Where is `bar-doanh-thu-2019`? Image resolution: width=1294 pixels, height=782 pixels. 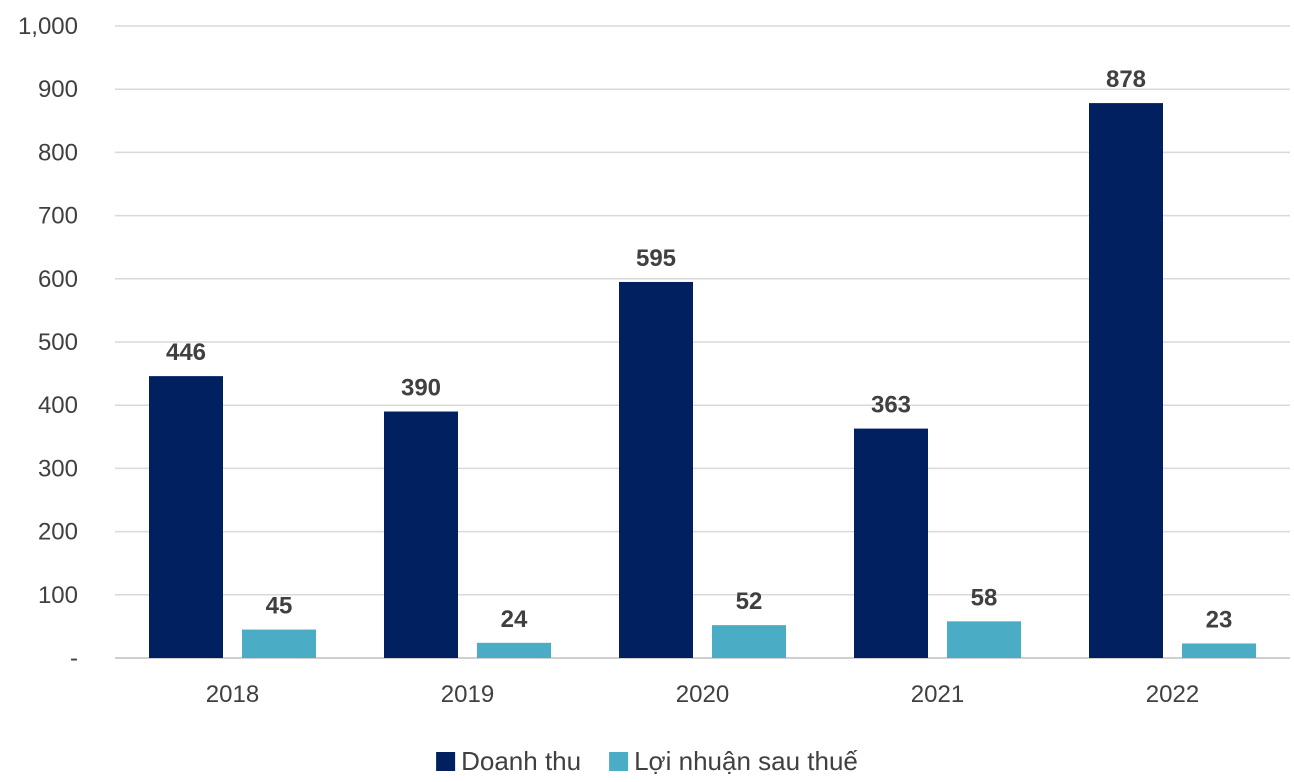
bar-doanh-thu-2019 is located at coordinates (421, 534).